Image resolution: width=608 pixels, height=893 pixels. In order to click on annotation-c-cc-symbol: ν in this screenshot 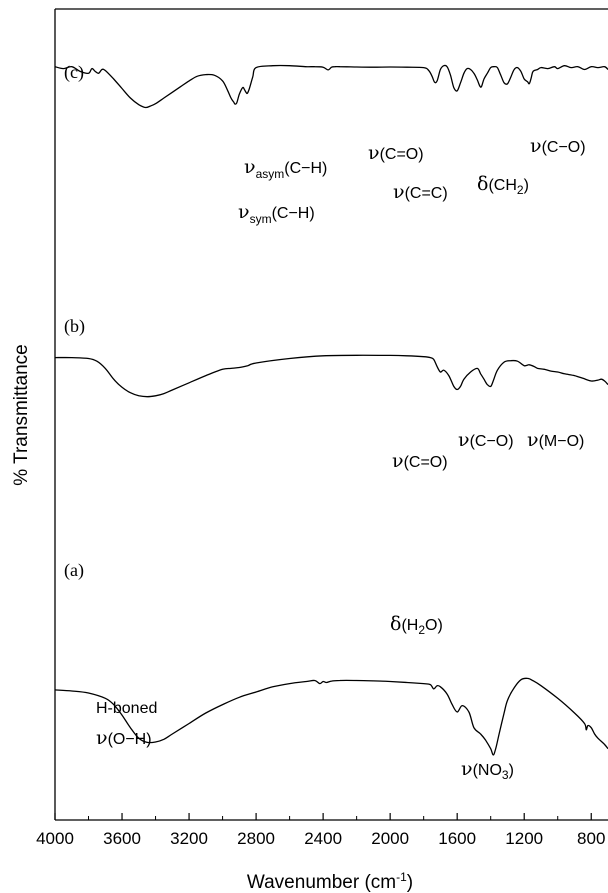, I will do `click(399, 192)`.